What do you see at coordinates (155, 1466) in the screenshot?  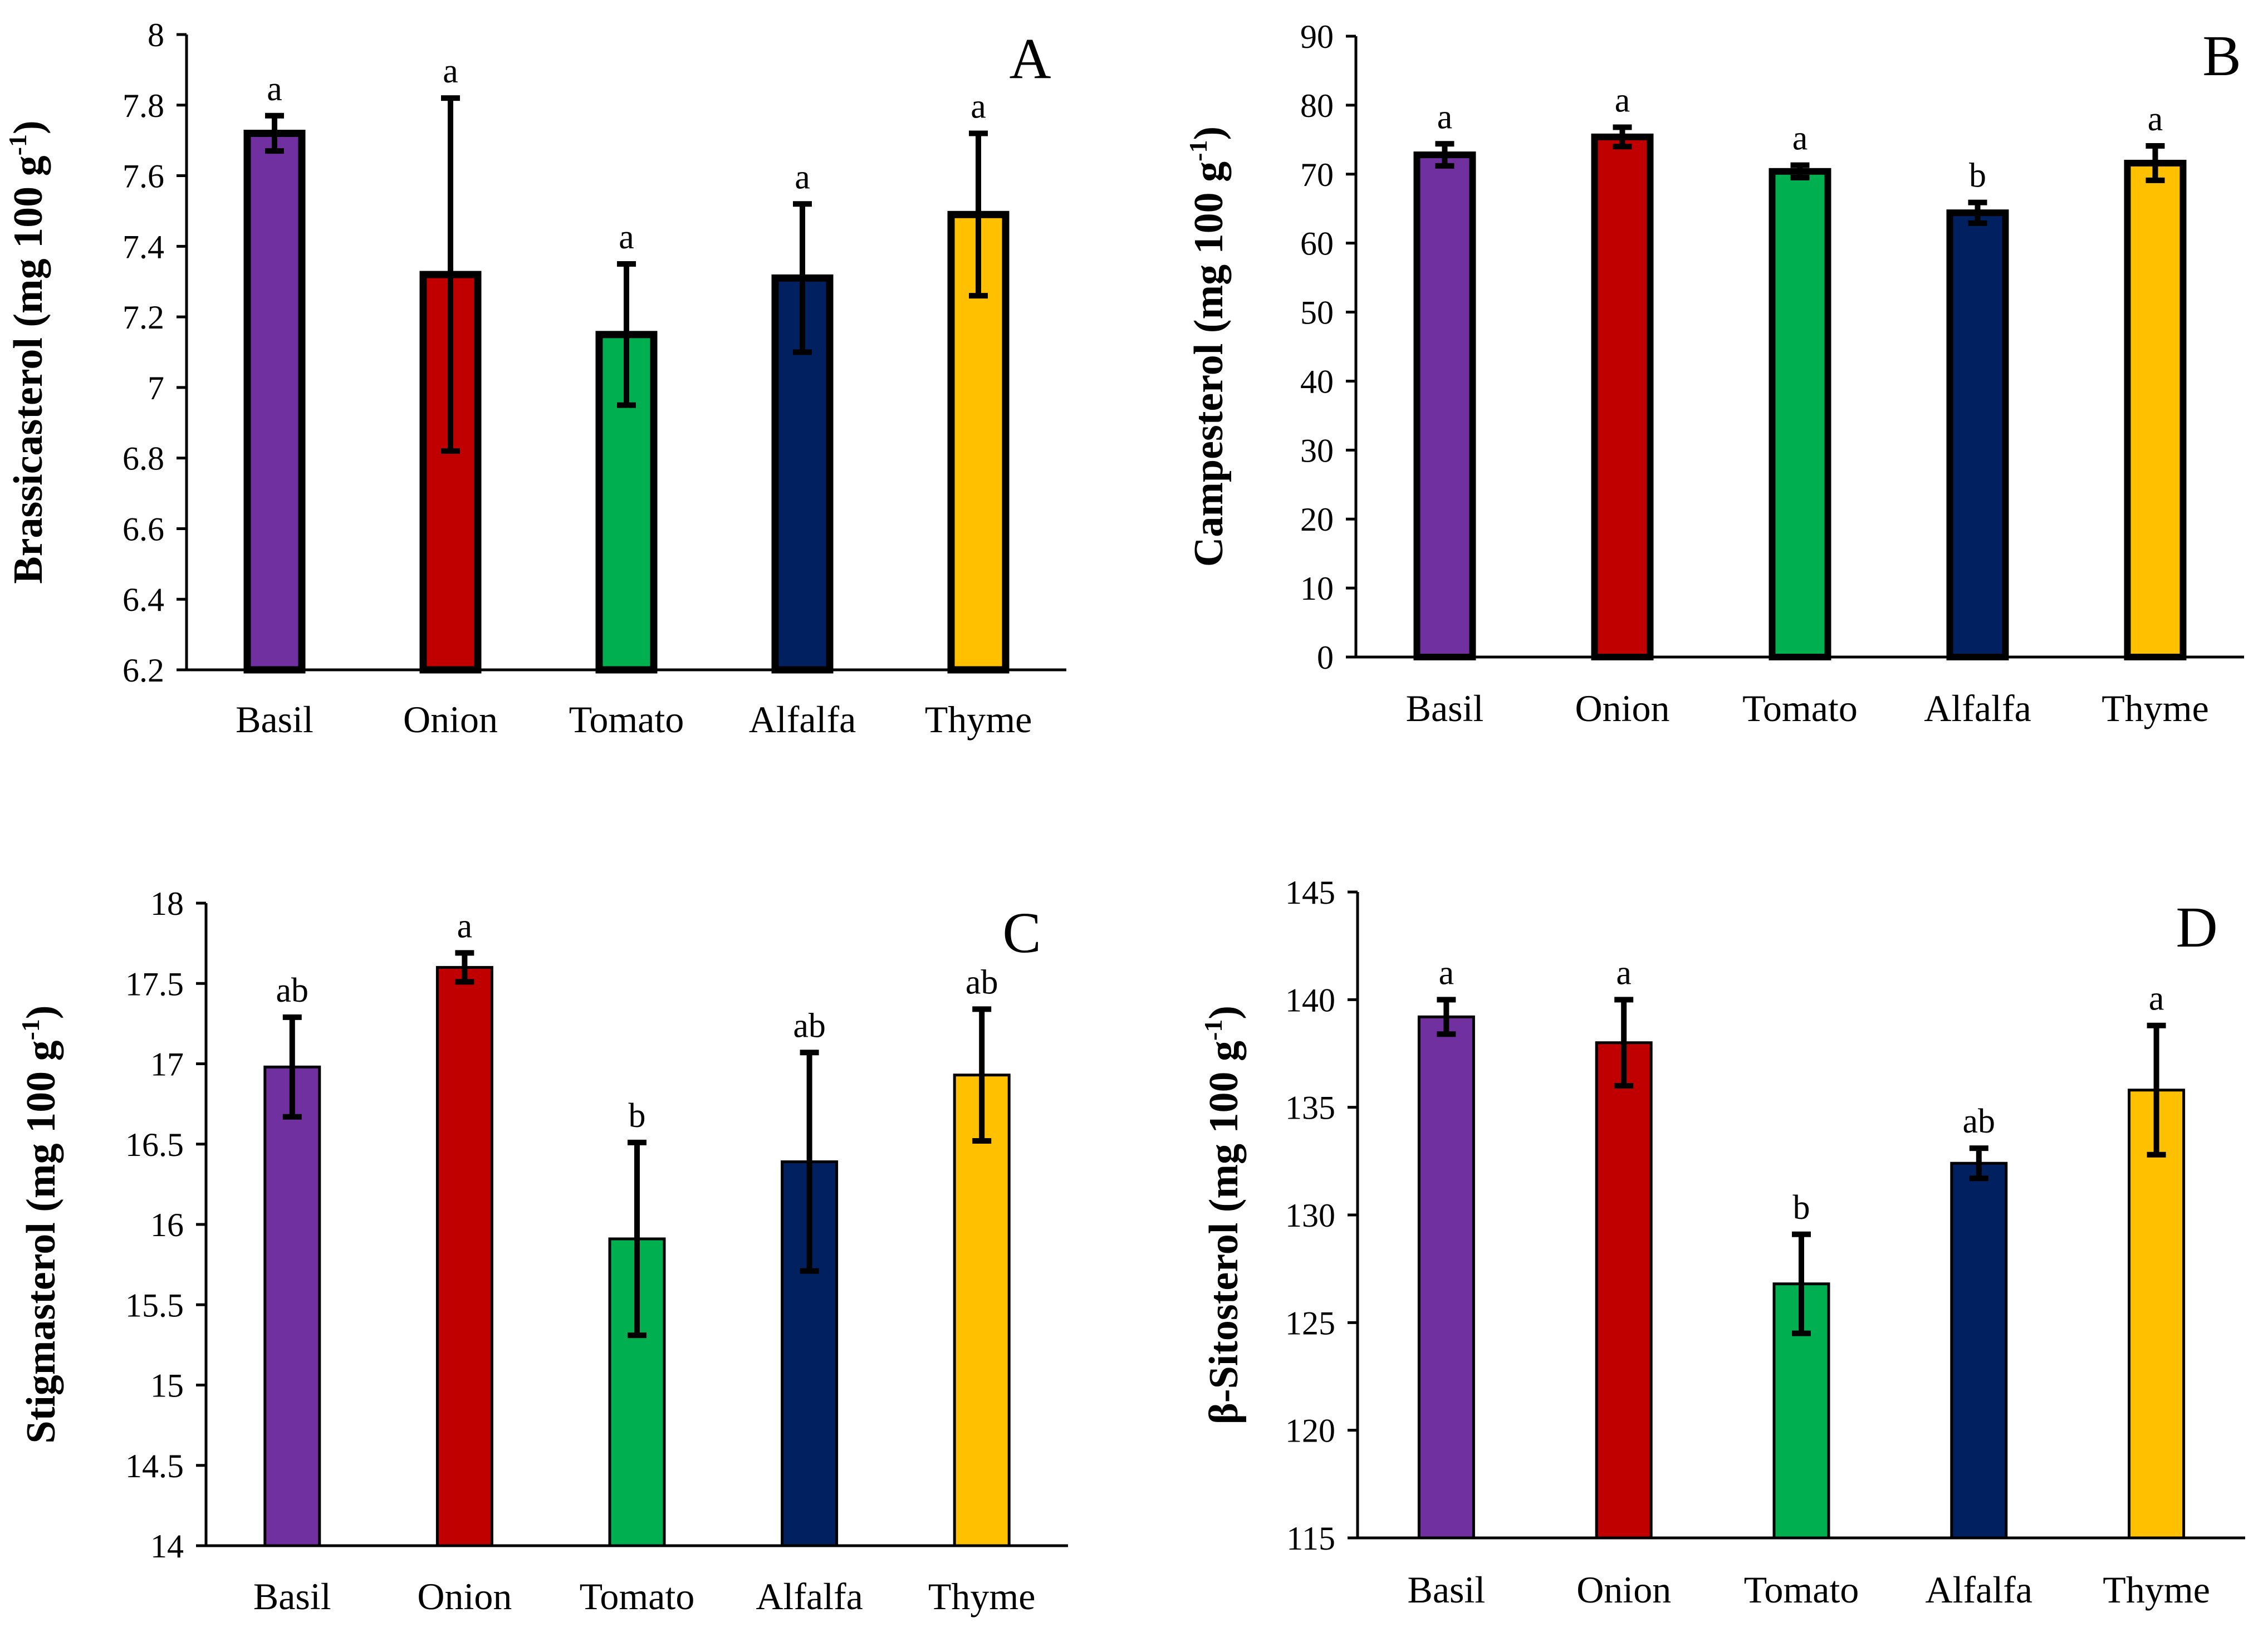 I see `y-tick-label: 14.5` at bounding box center [155, 1466].